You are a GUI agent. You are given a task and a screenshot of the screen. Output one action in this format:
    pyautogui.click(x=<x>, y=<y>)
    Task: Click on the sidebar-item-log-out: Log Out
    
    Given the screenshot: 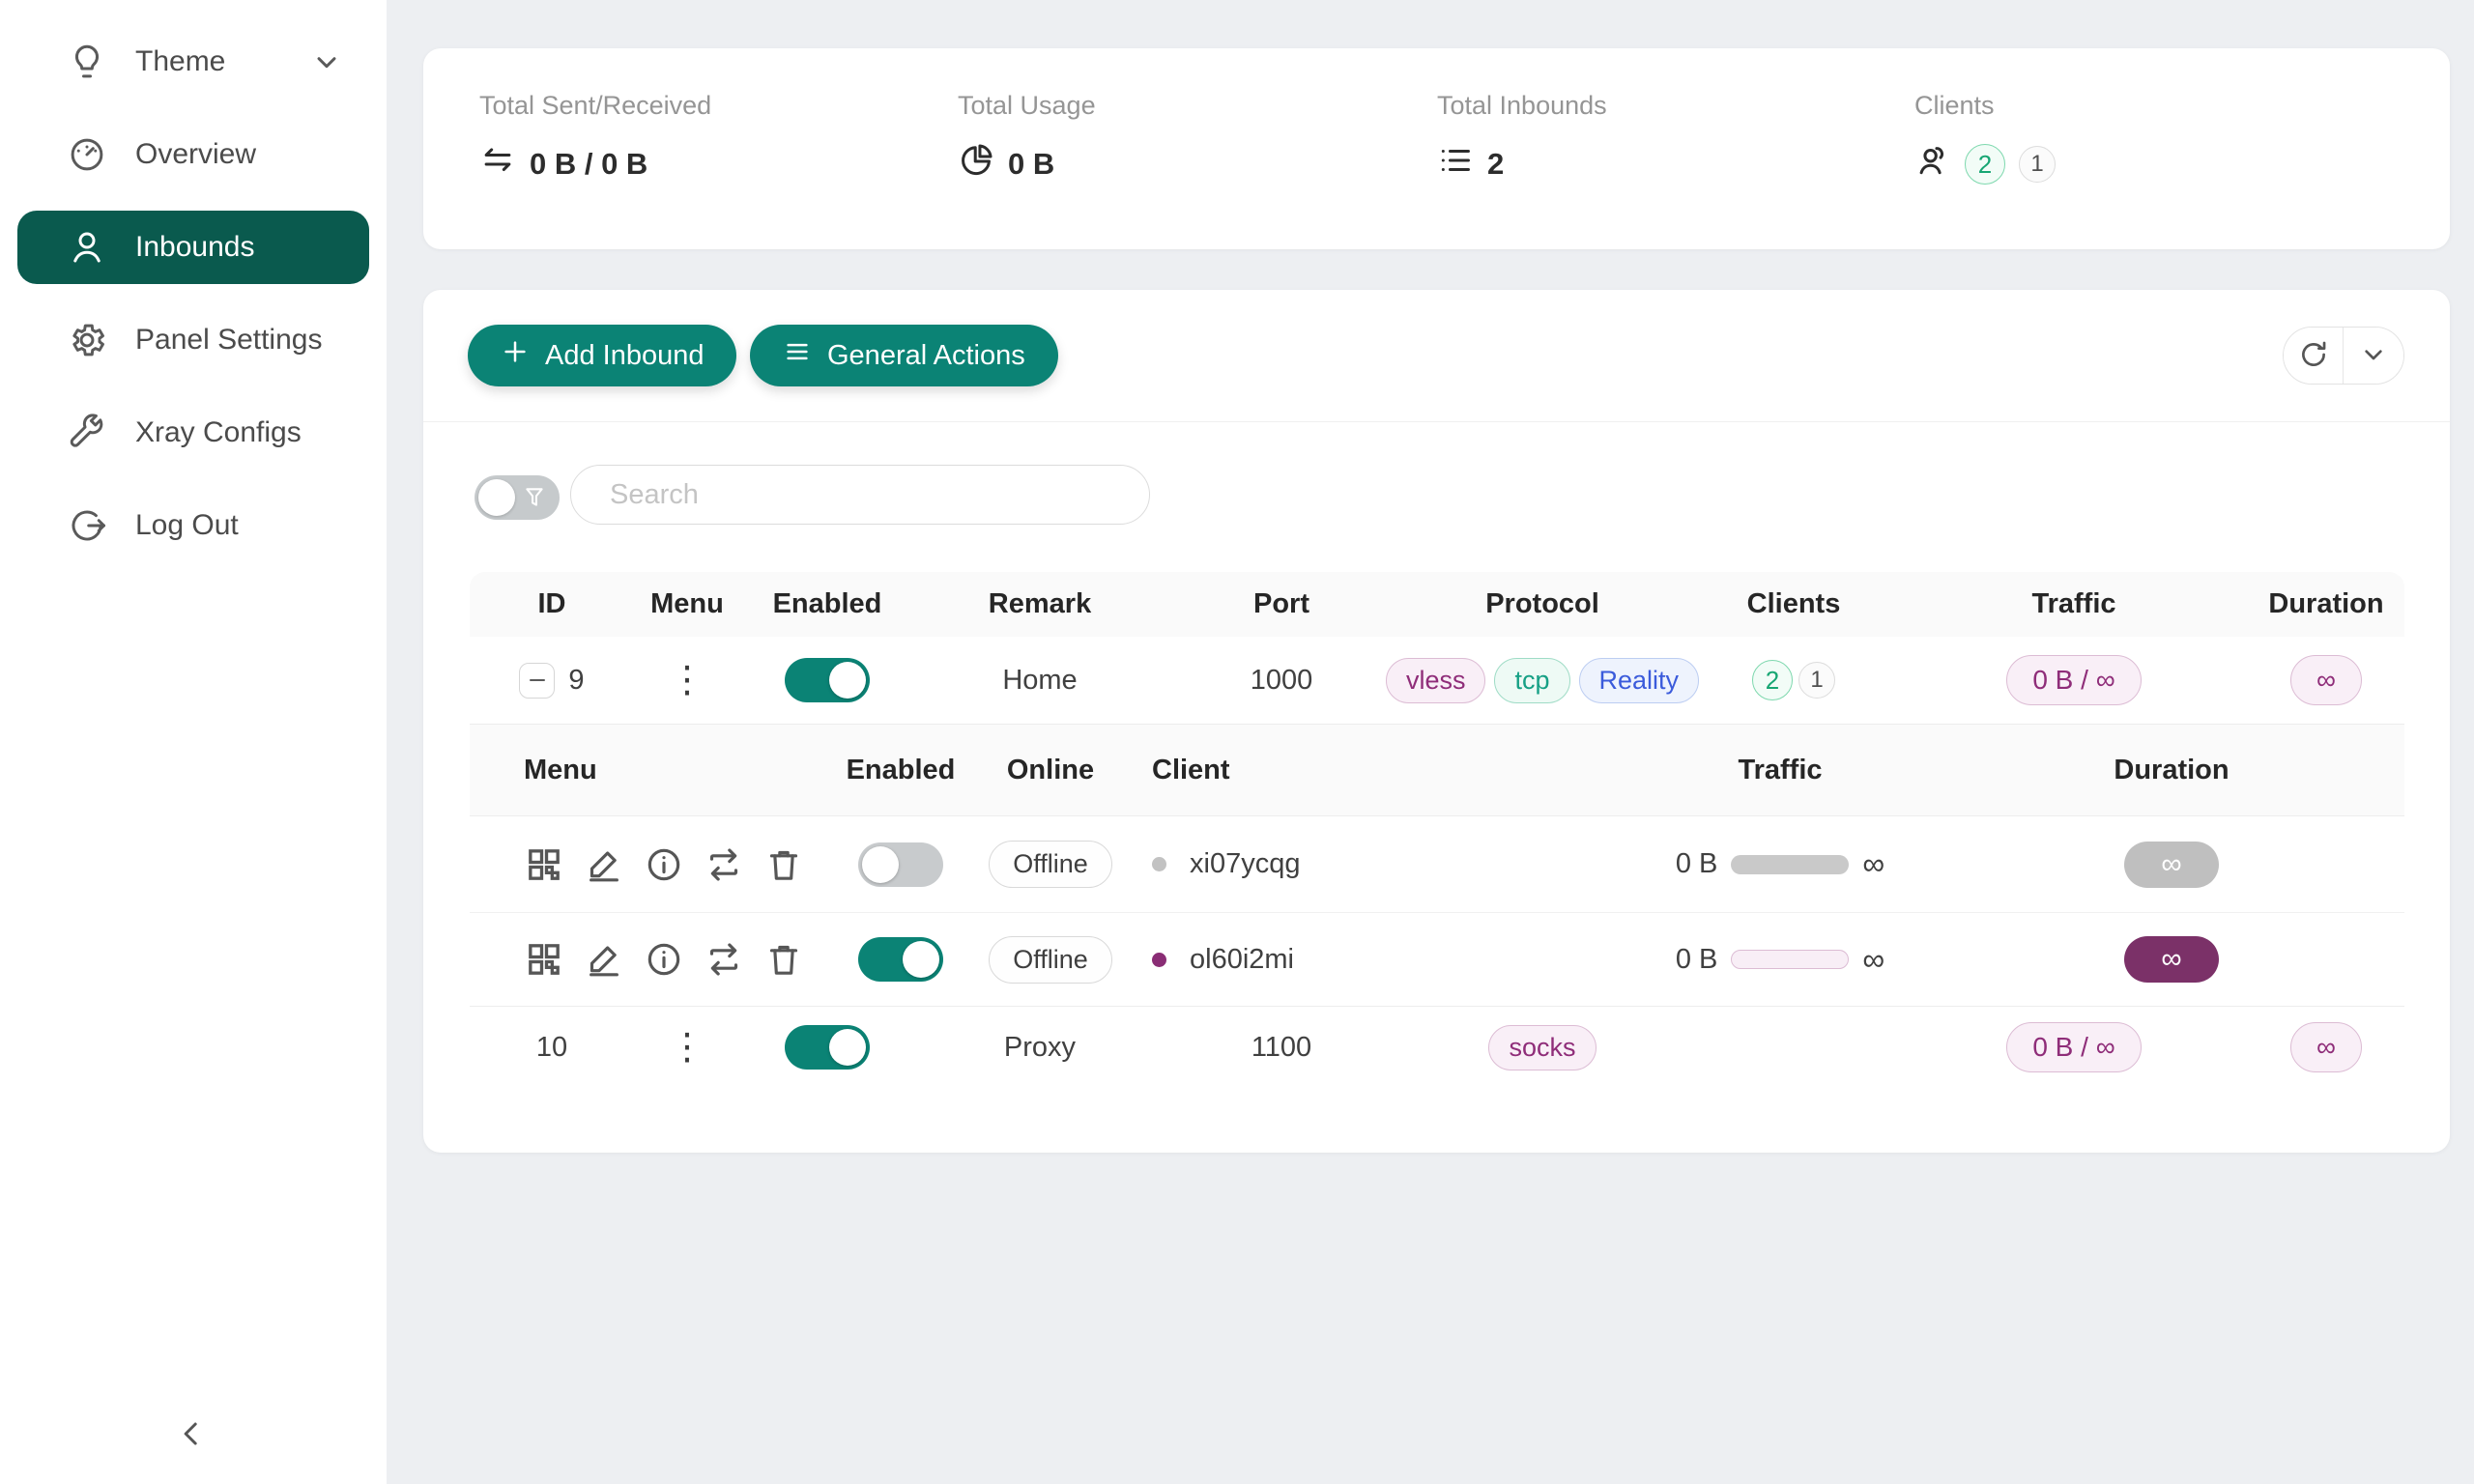 What is the action you would take?
    pyautogui.click(x=193, y=526)
    